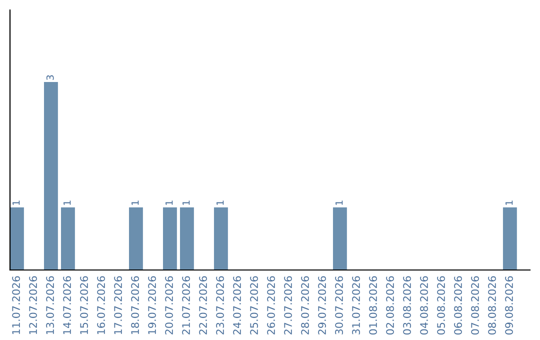 The height and width of the screenshot is (340, 540). Describe the element at coordinates (50, 305) in the screenshot. I see `x-tick-label: 13.07.2026` at that location.